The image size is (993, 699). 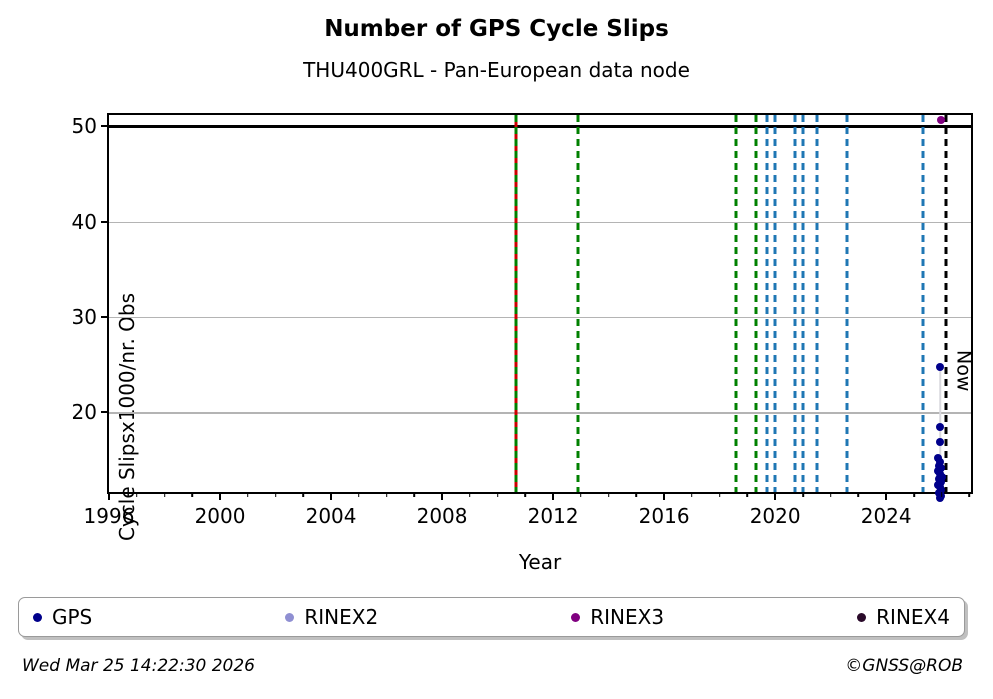 I want to click on x-tick-label: 2008, so click(x=442, y=516).